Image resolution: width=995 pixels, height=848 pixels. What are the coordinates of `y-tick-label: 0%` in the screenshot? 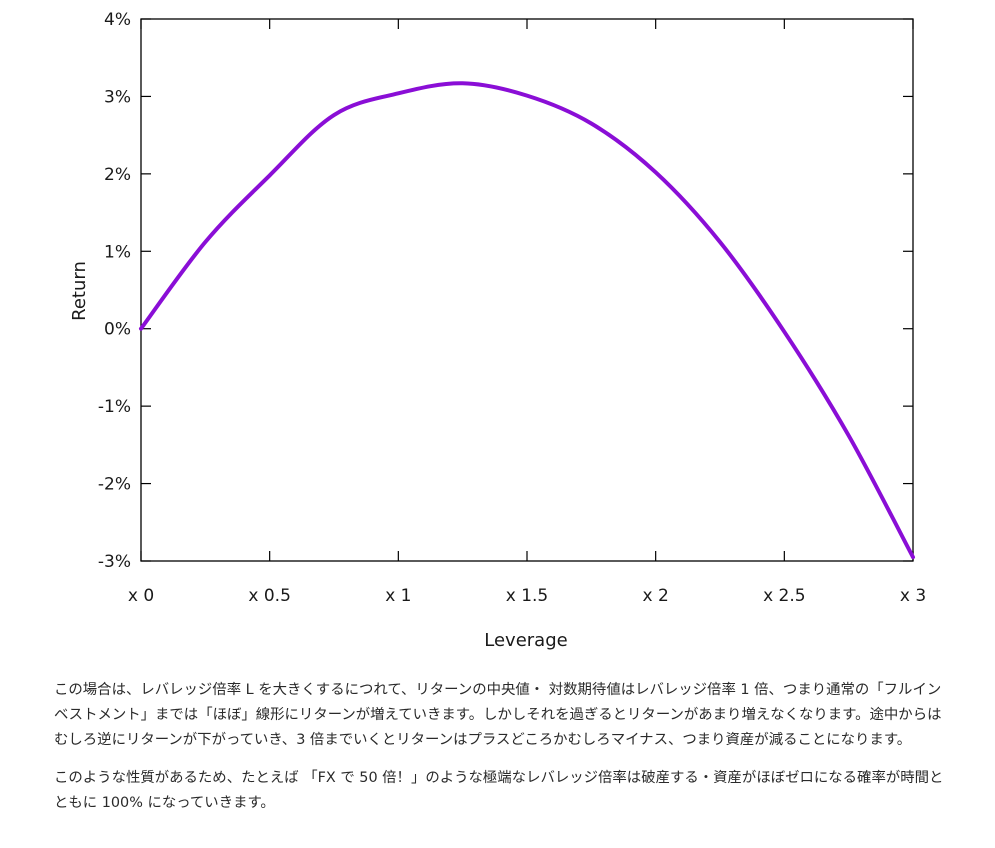 It's located at (117, 330).